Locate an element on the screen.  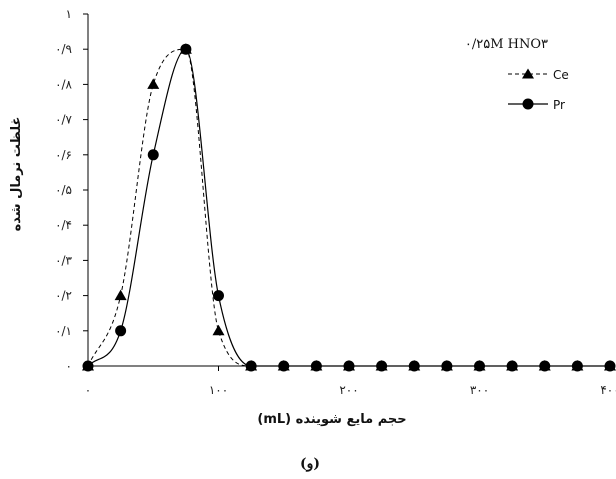
legend-item-pr: Pr is located at coordinates (536, 105).